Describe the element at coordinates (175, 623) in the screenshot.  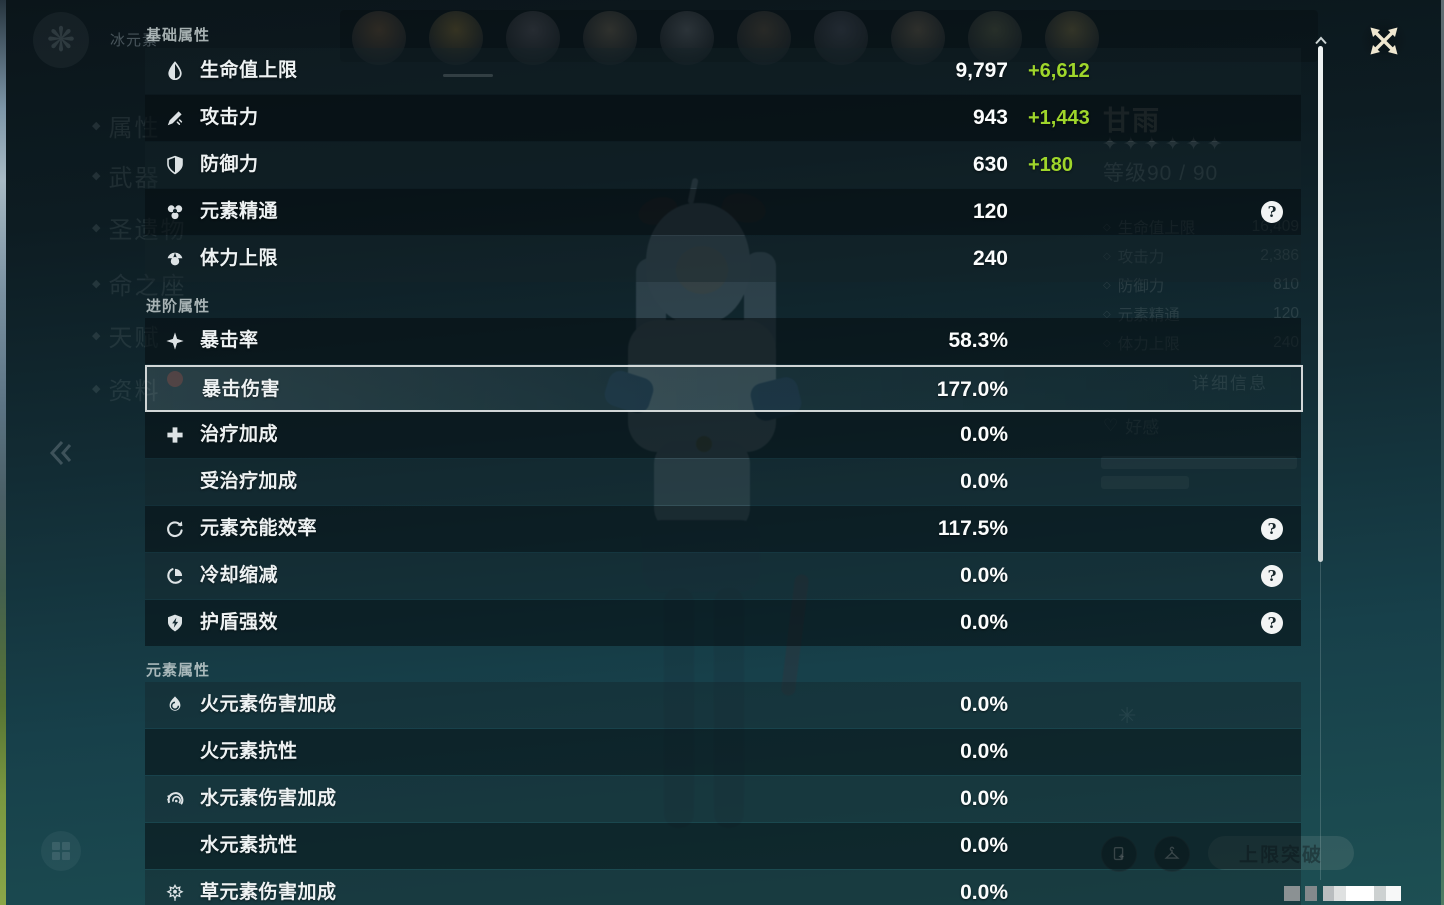
I see `shield-strength-icon` at that location.